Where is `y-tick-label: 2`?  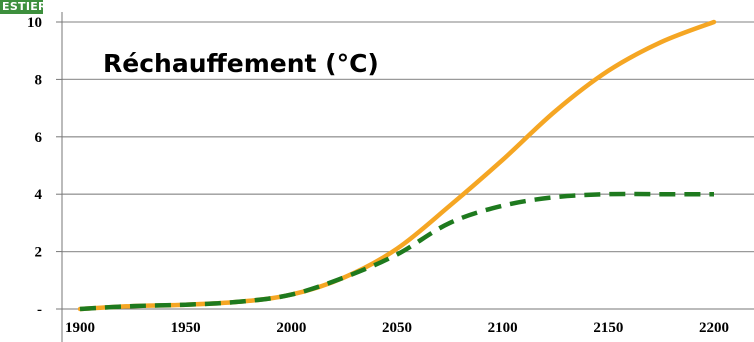
y-tick-label: 2 is located at coordinates (39, 253).